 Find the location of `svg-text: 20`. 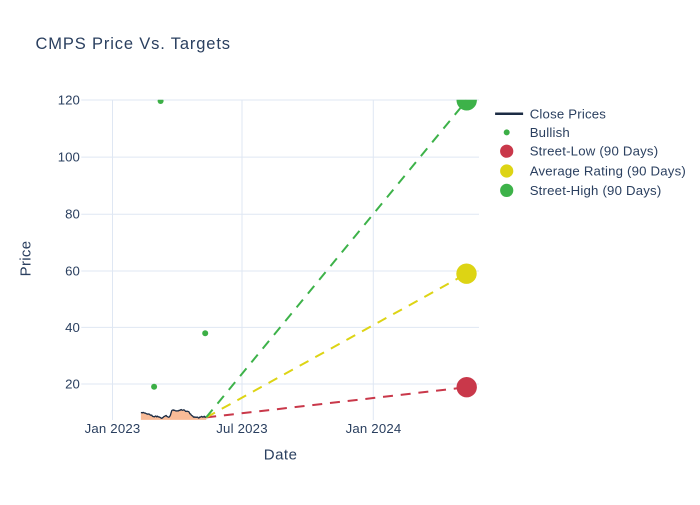

svg-text: 20 is located at coordinates (72, 384).